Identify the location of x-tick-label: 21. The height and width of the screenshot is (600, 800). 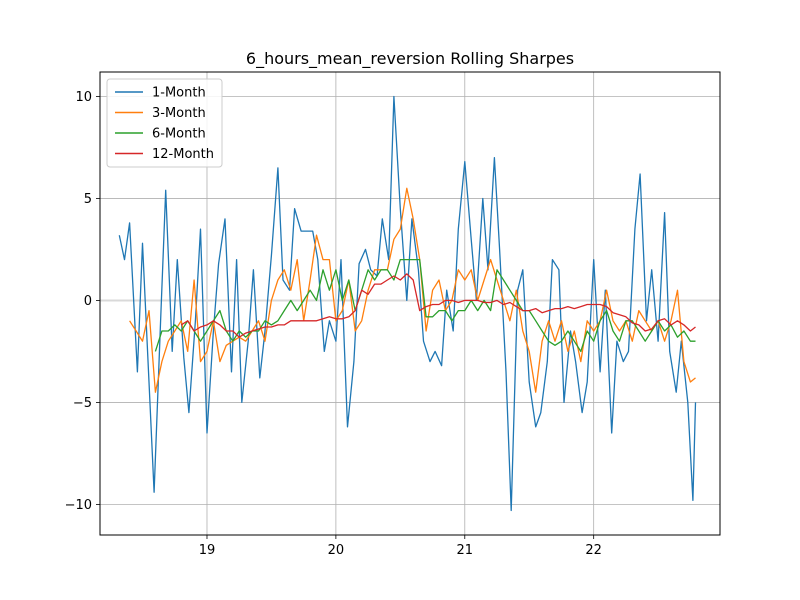
(465, 550).